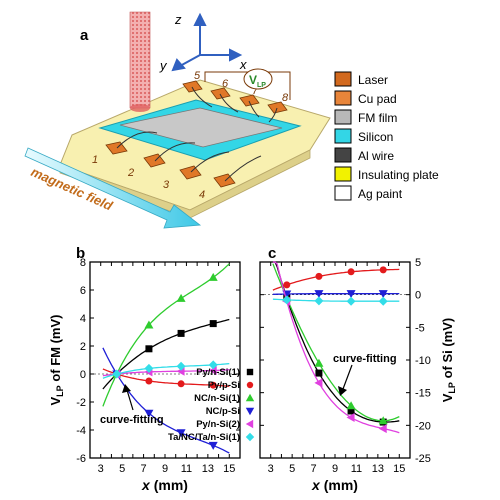 This screenshot has width=500, height=500. I want to click on cu-pads, so click(196, 134).